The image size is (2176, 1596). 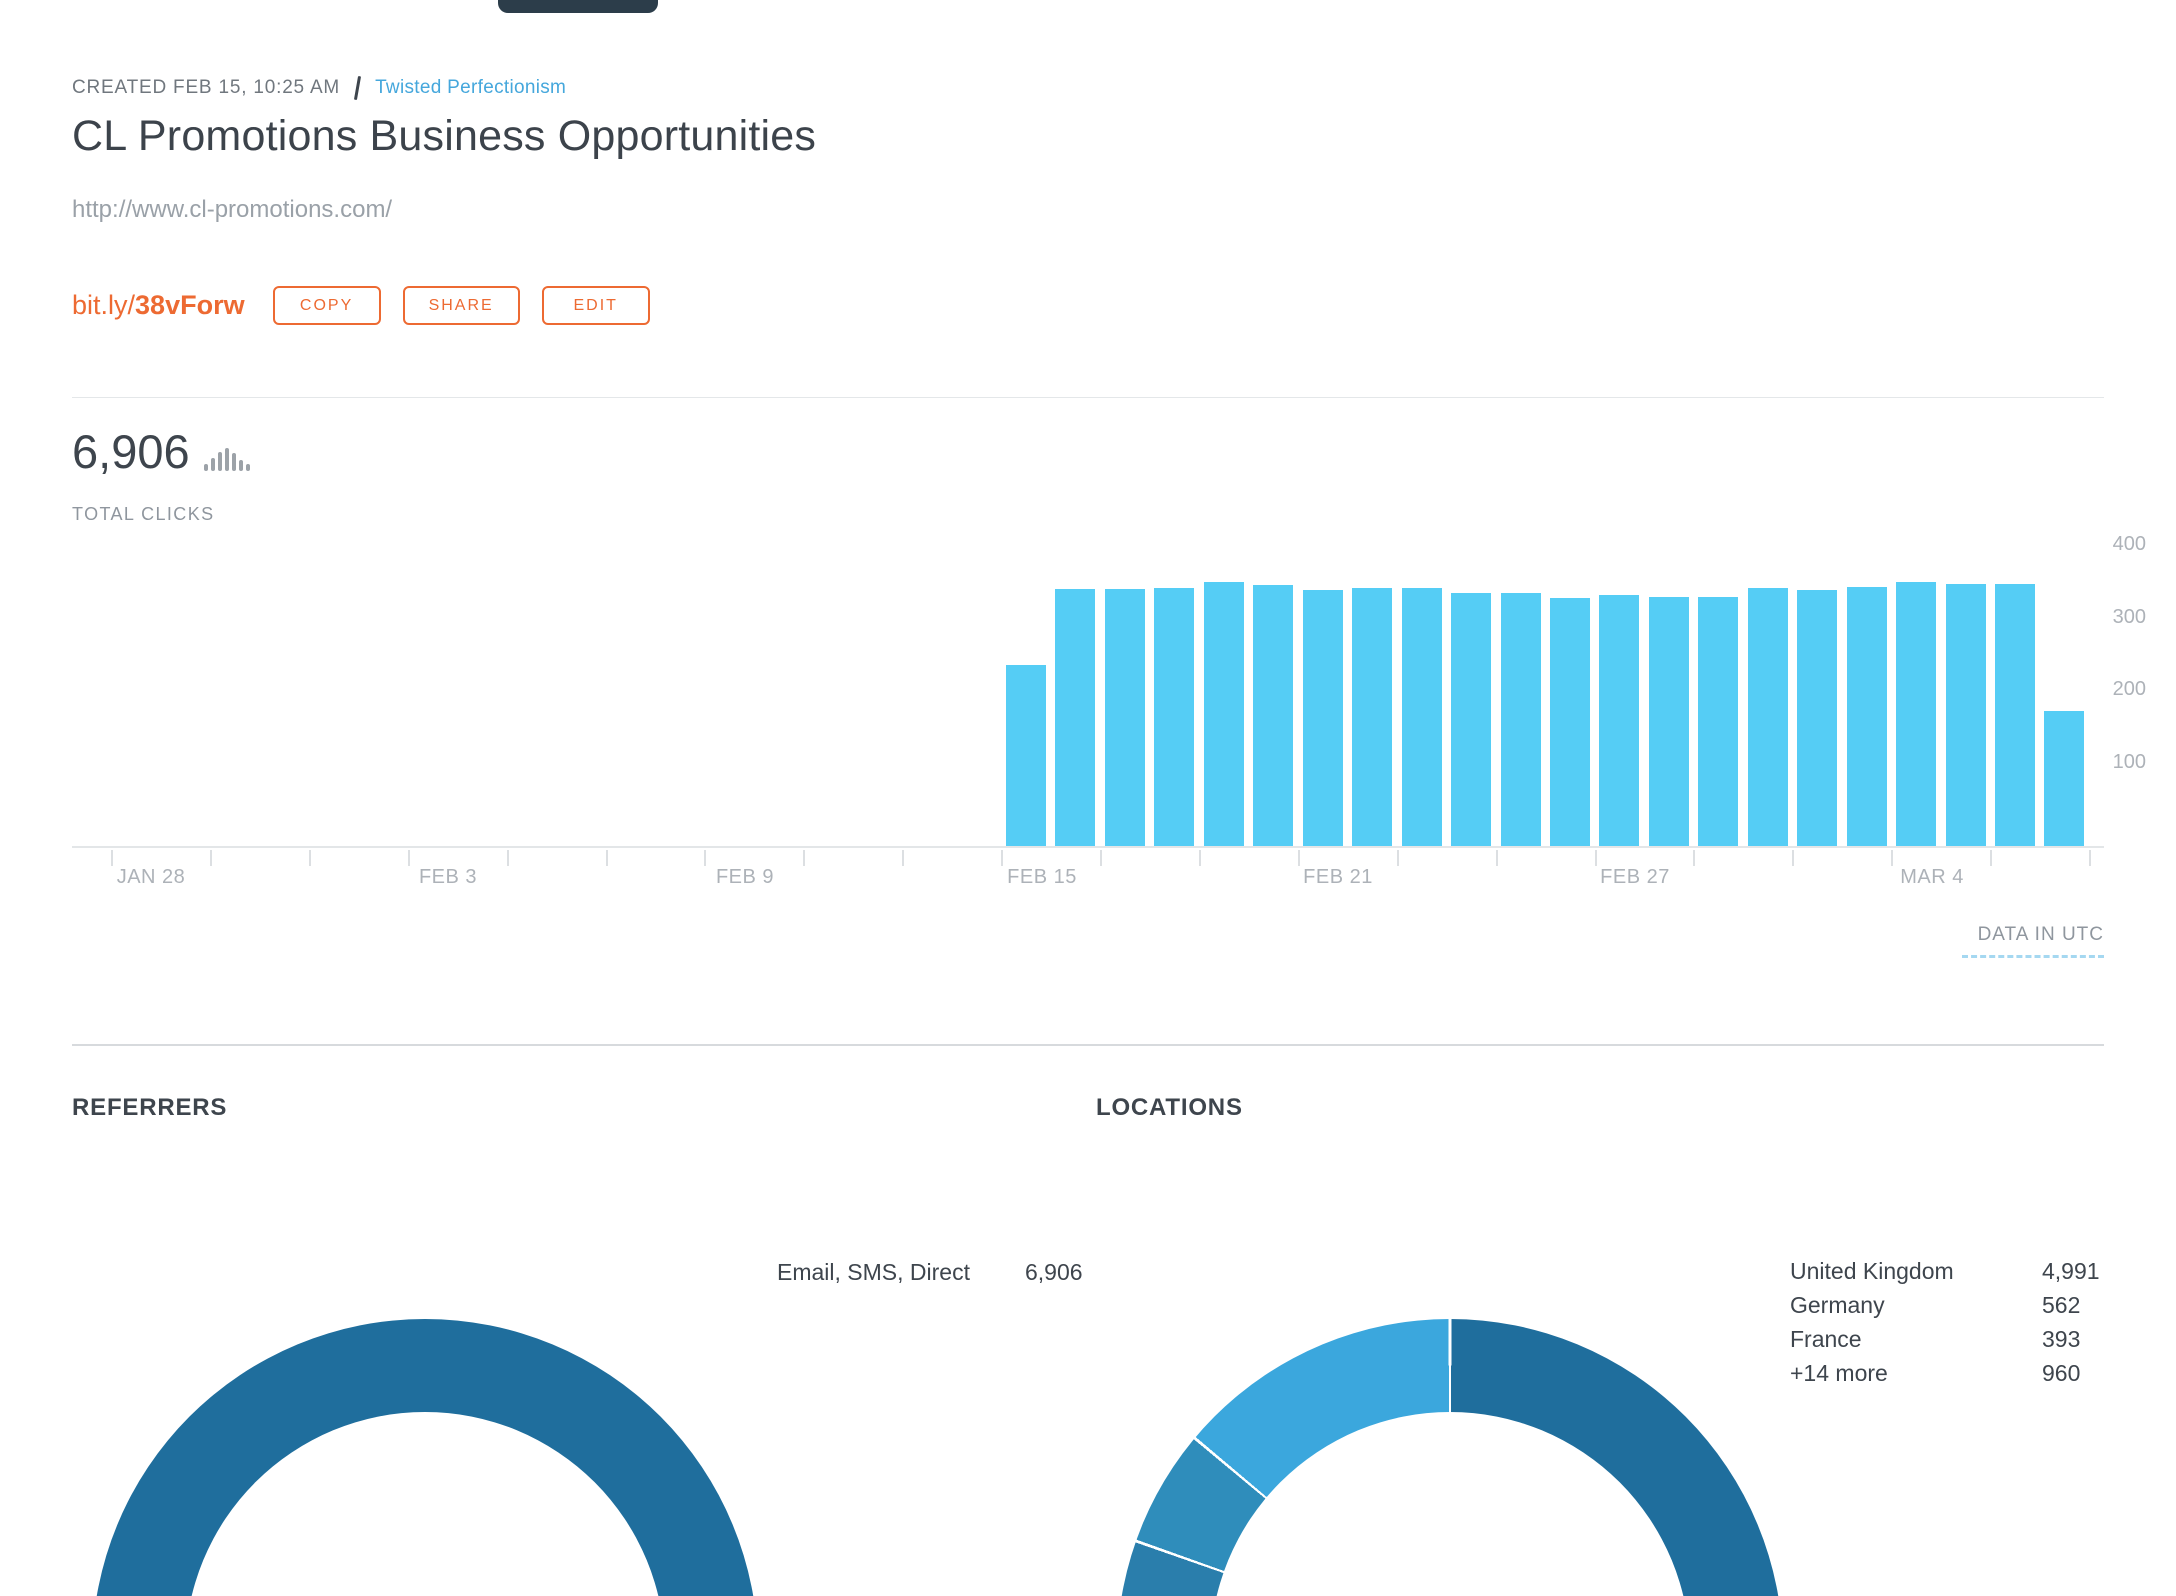 I want to click on x-axis-label: FEB 27, so click(x=1635, y=877).